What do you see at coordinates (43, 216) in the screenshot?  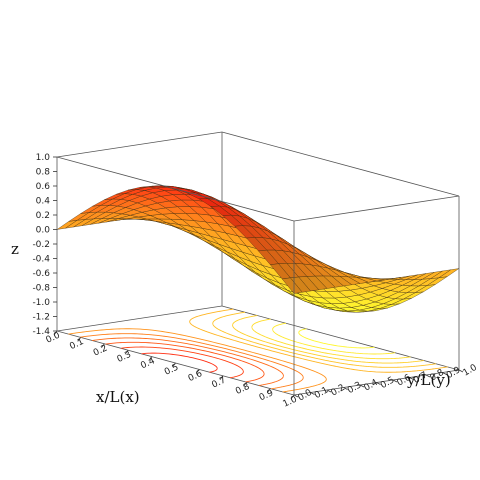 I see `z-tick-label: 0.2` at bounding box center [43, 216].